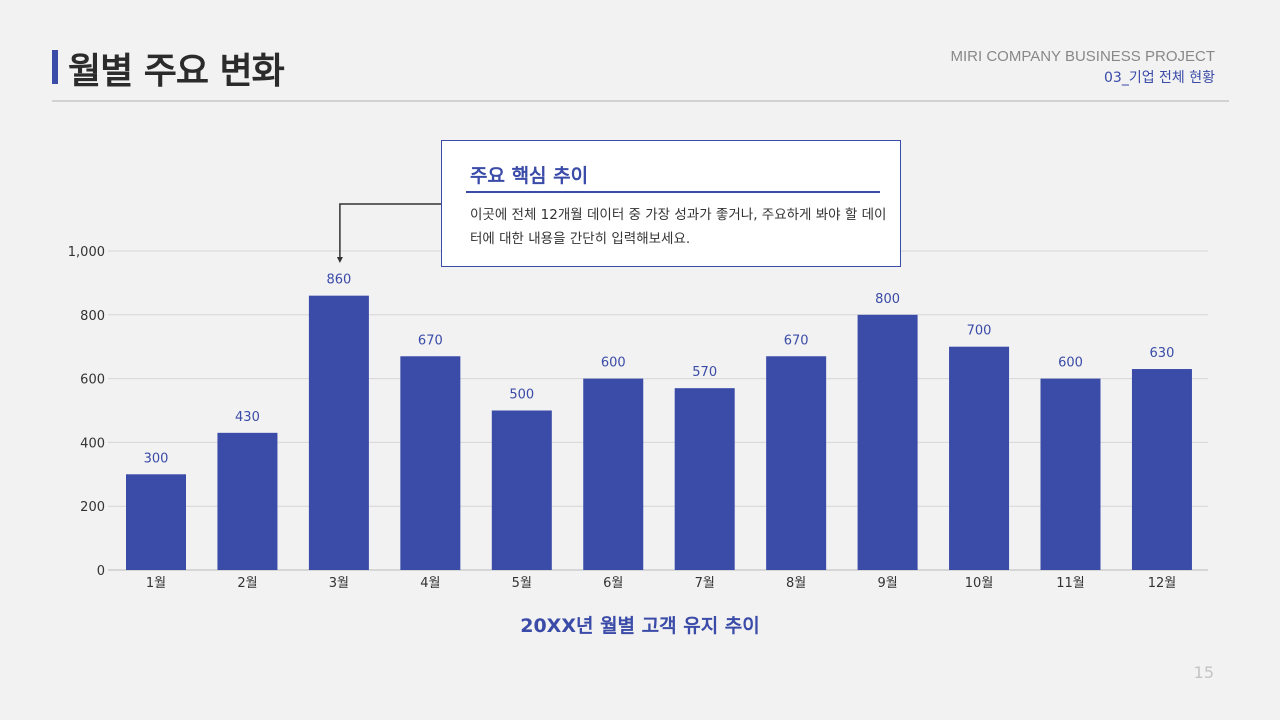 Image resolution: width=1280 pixels, height=720 pixels. Describe the element at coordinates (887, 299) in the screenshot. I see `data-label: 800` at that location.